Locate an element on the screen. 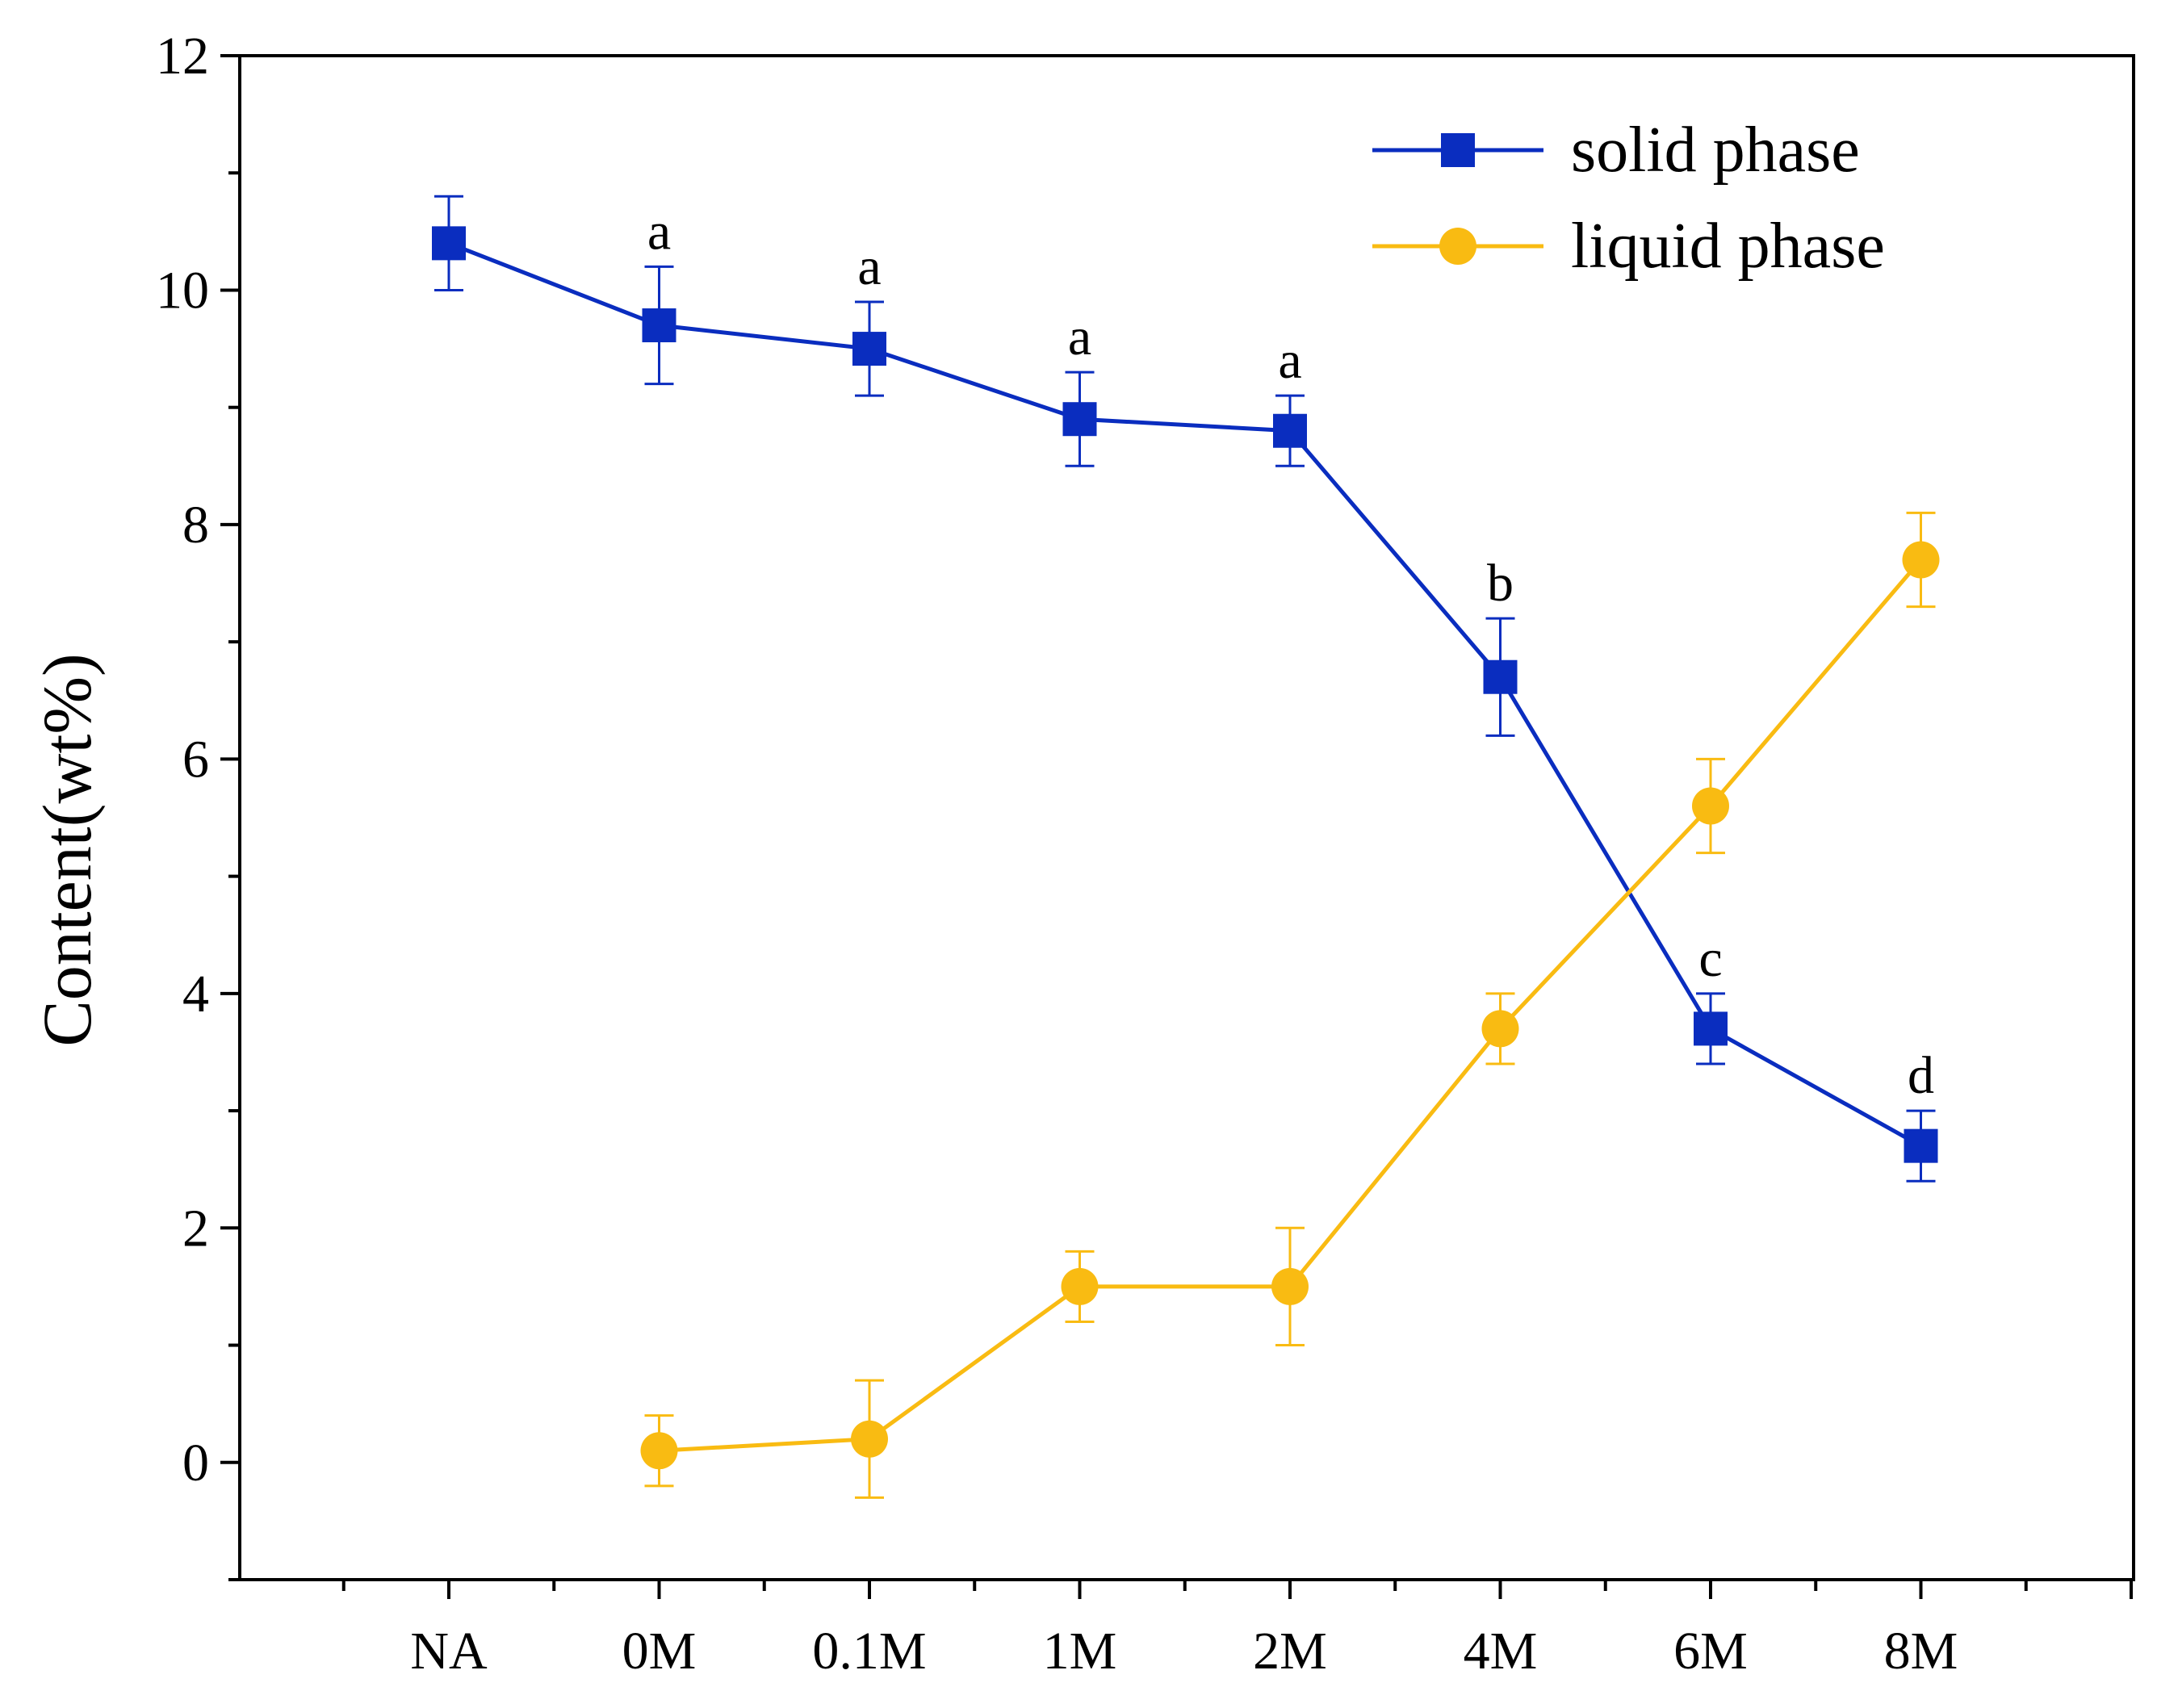 The width and height of the screenshot is (2157, 1708). significance-letter: d is located at coordinates (1921, 1075).